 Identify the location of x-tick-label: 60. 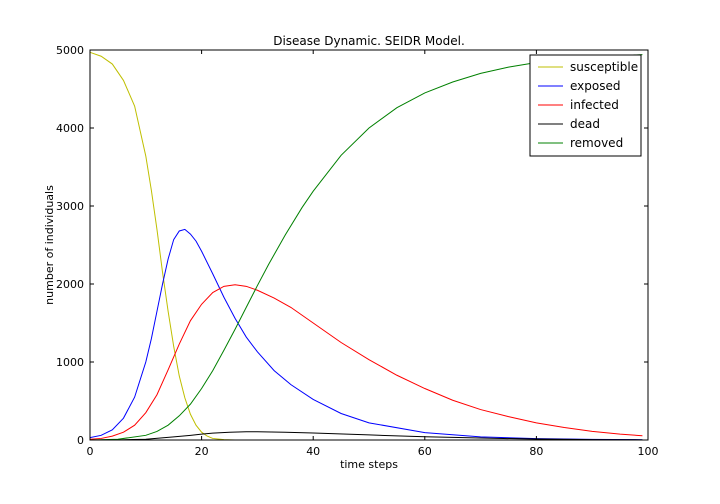
(425, 451).